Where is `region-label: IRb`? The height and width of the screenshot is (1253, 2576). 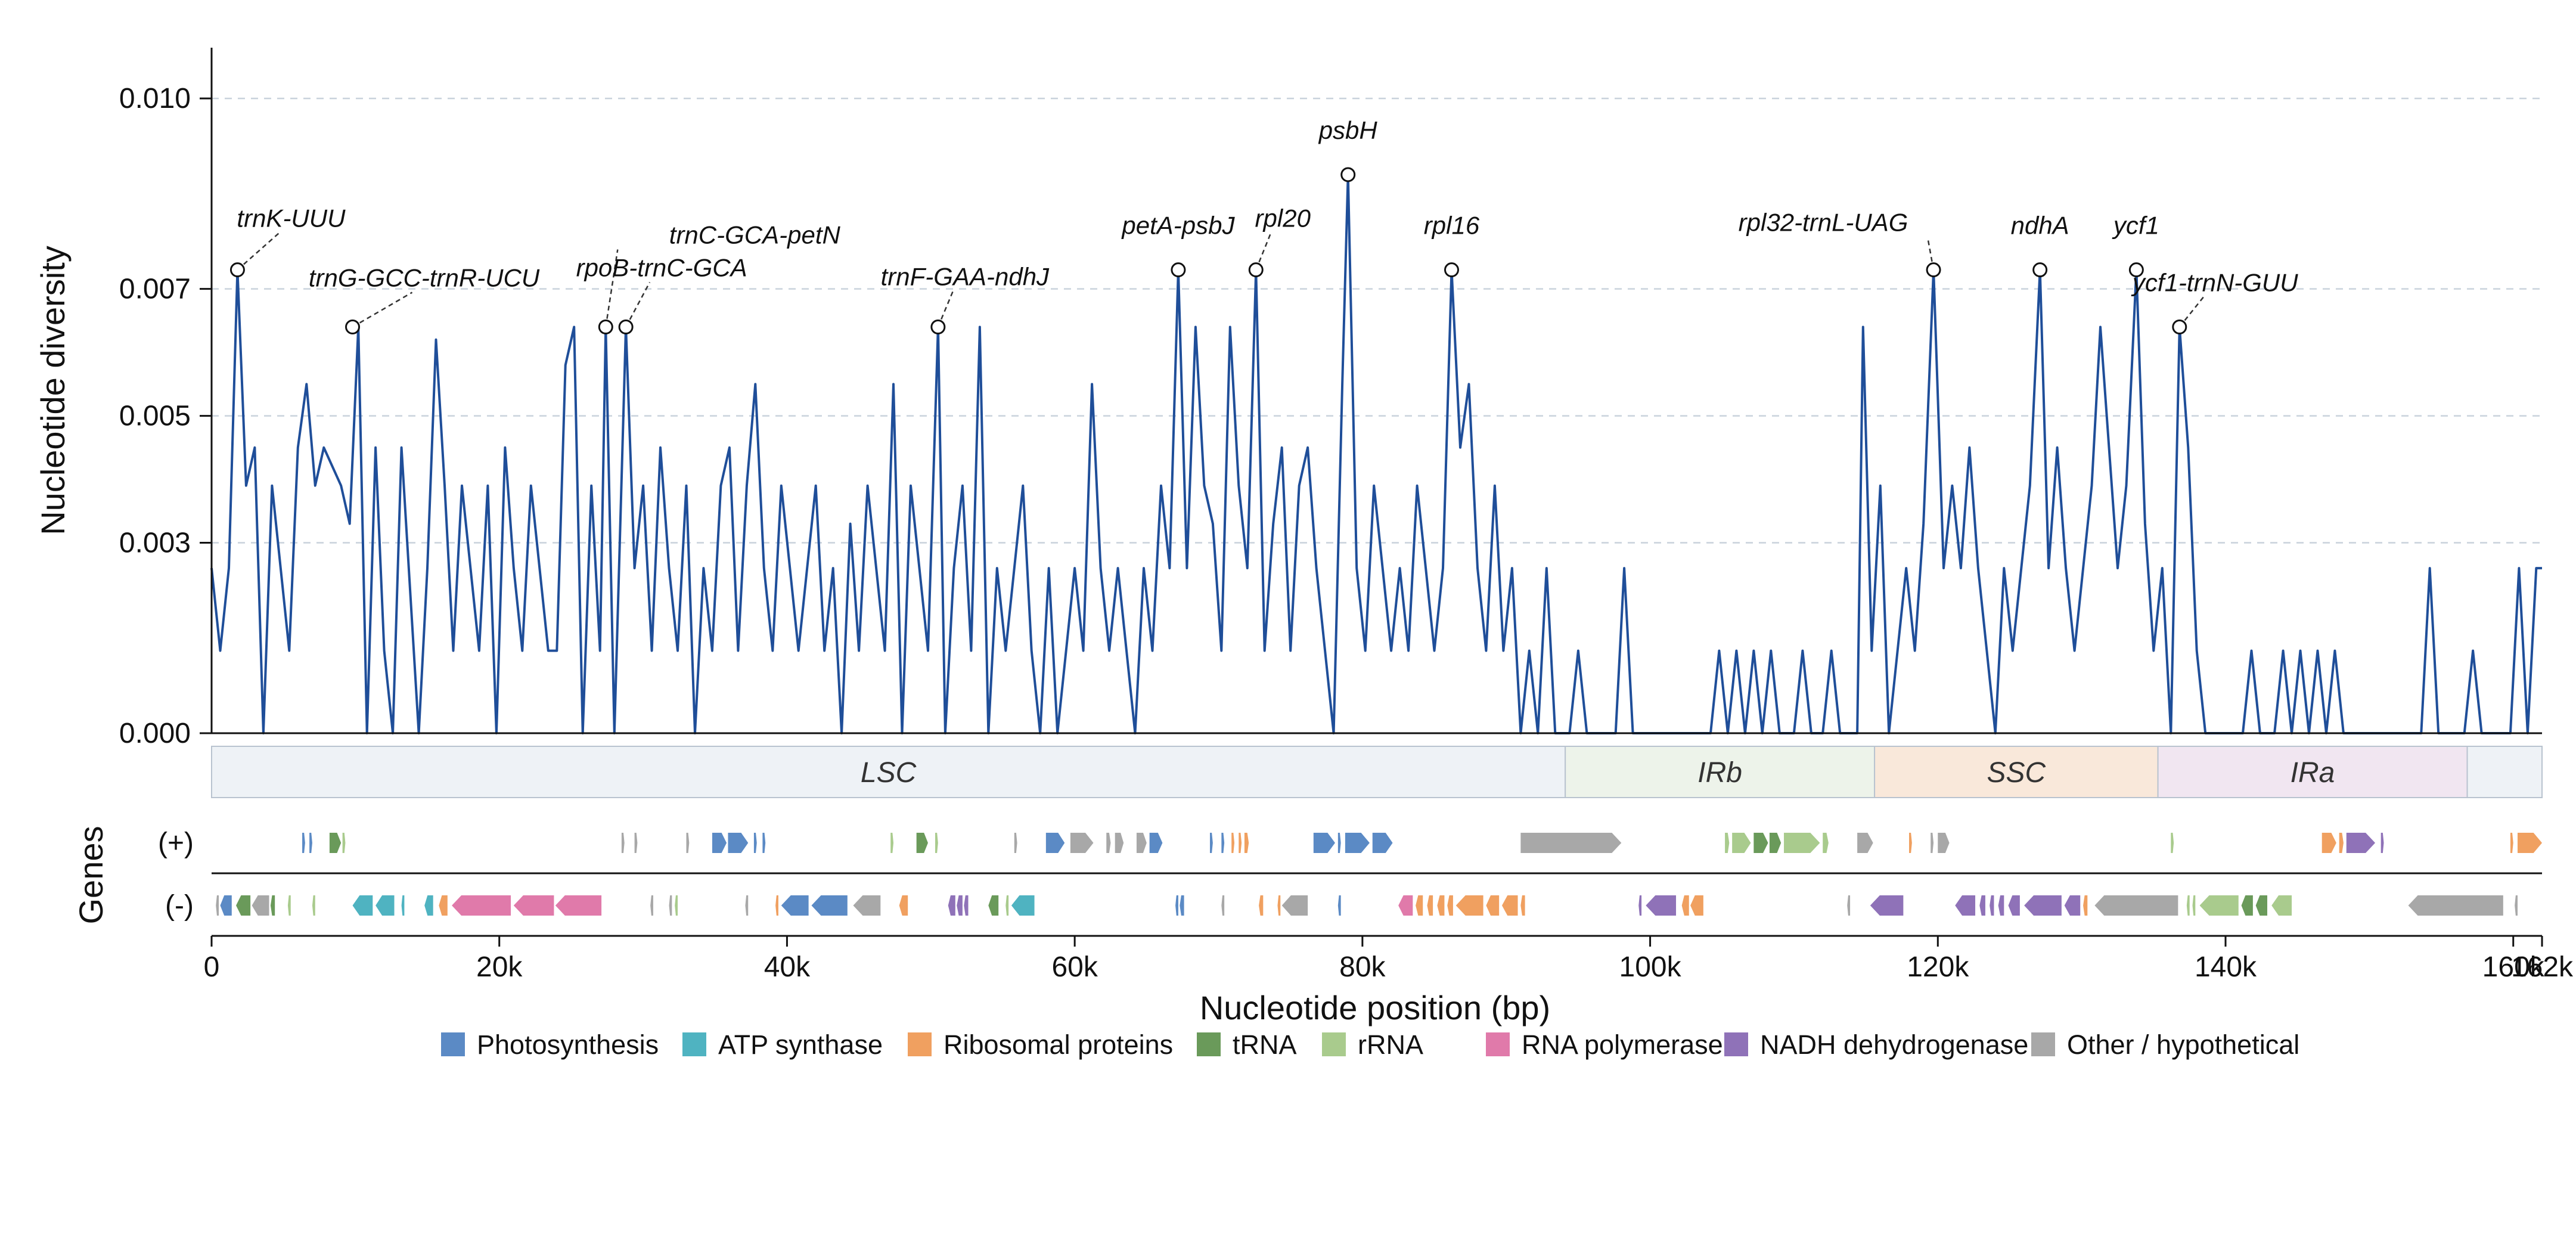
region-label: IRb is located at coordinates (1720, 773).